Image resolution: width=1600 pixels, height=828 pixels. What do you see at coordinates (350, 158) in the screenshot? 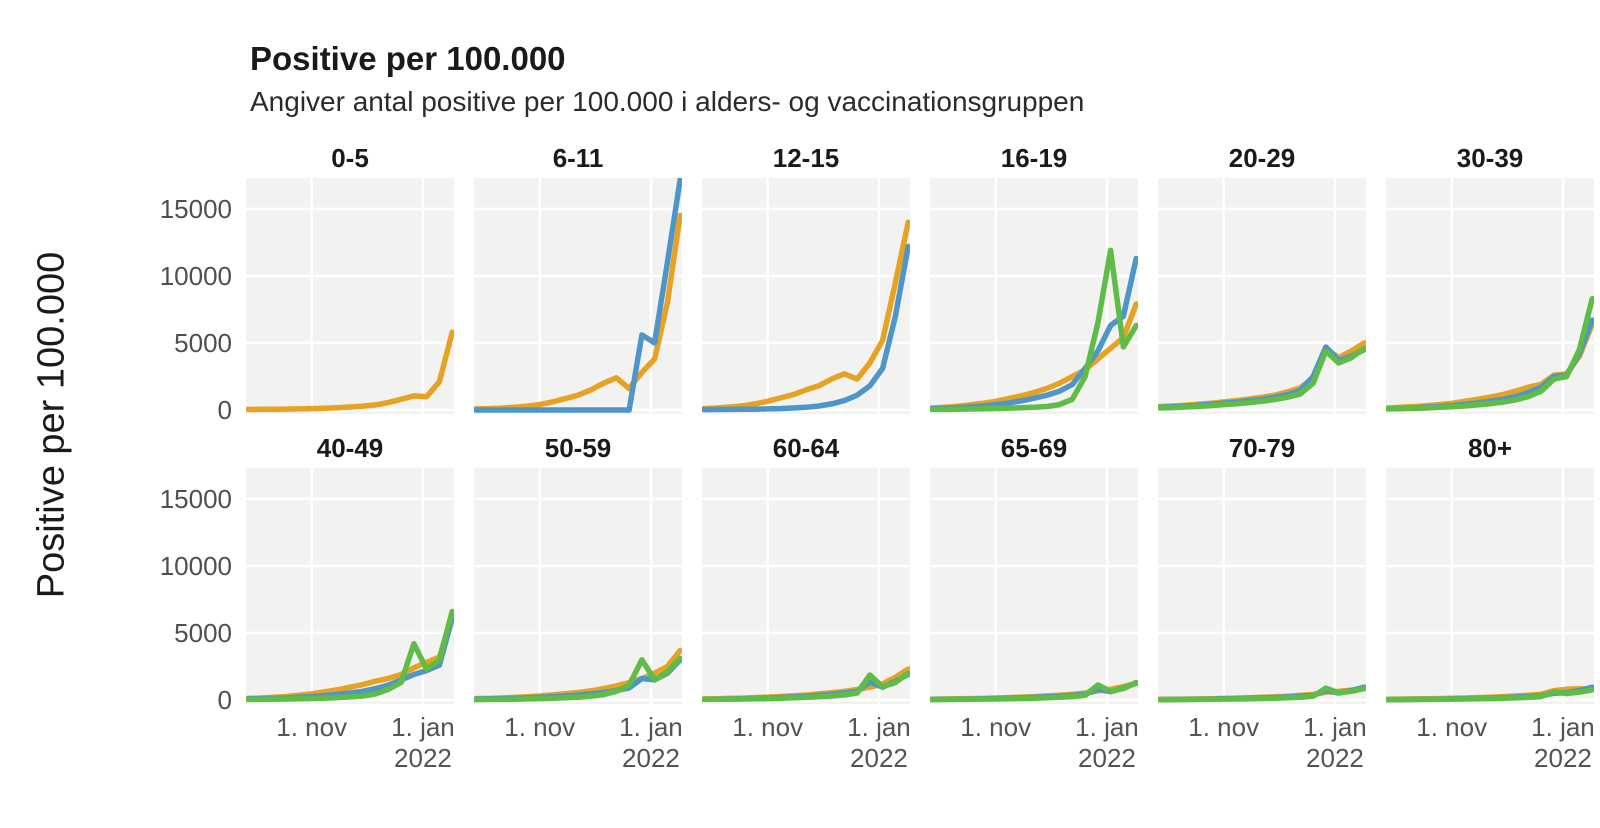
I see `facet-title-0-5: 0-5` at bounding box center [350, 158].